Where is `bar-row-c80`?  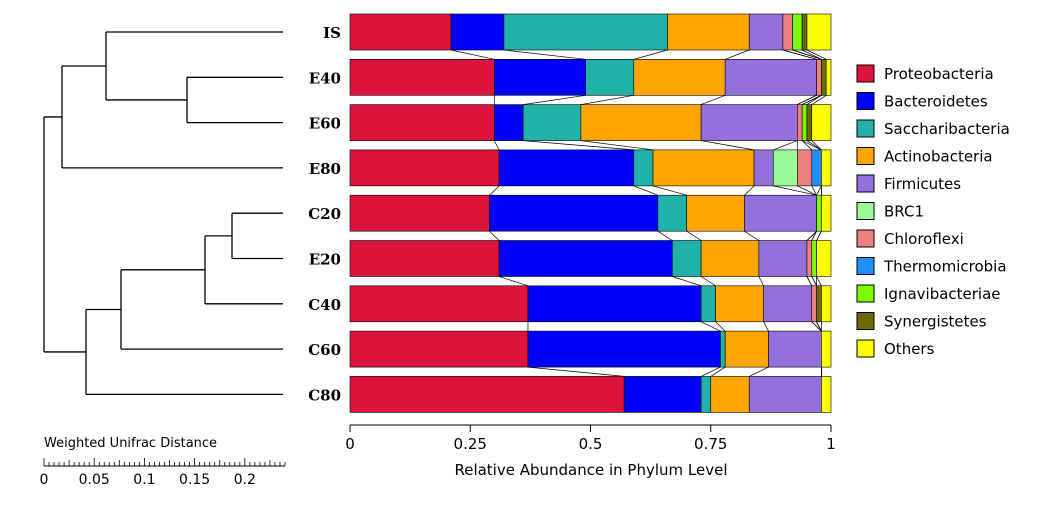 bar-row-c80 is located at coordinates (590, 394).